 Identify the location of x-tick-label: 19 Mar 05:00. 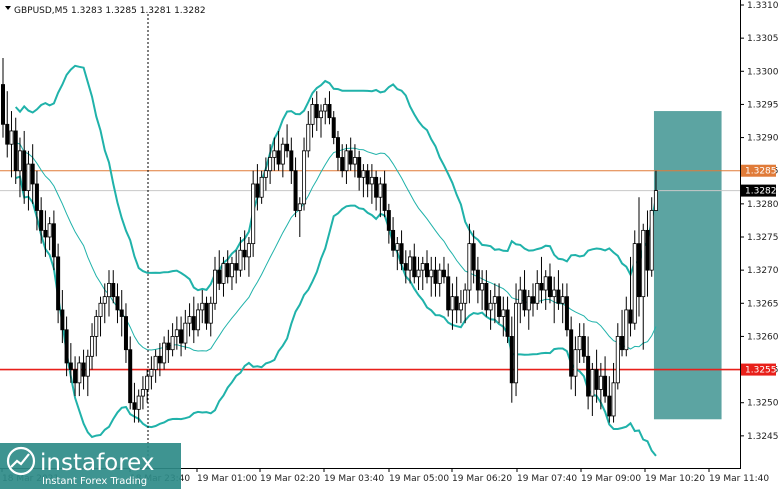
(419, 479).